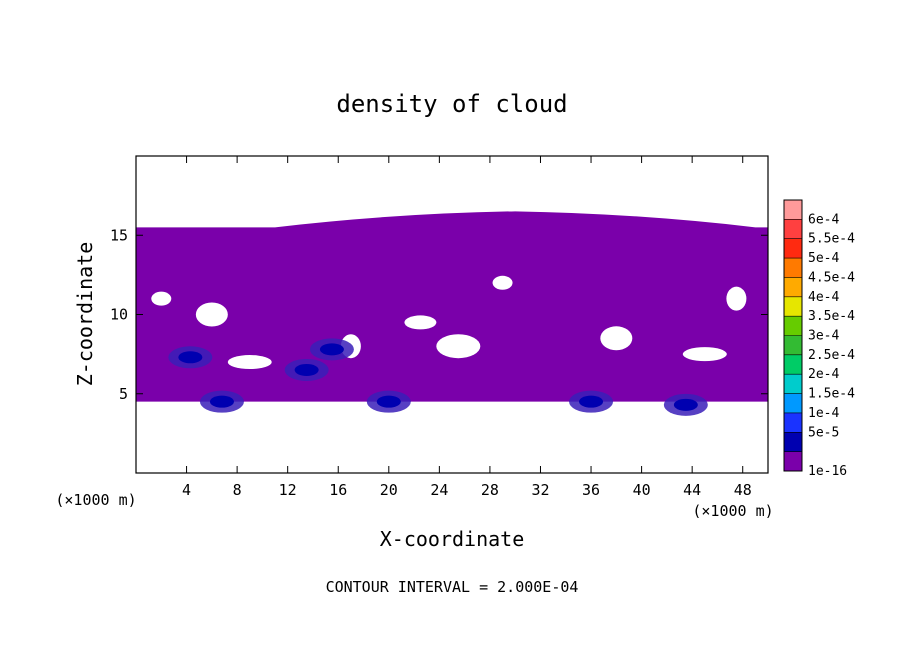 Image resolution: width=904 pixels, height=654 pixels. What do you see at coordinates (831, 316) in the screenshot?
I see `colorbar-label: 3.5e-4` at bounding box center [831, 316].